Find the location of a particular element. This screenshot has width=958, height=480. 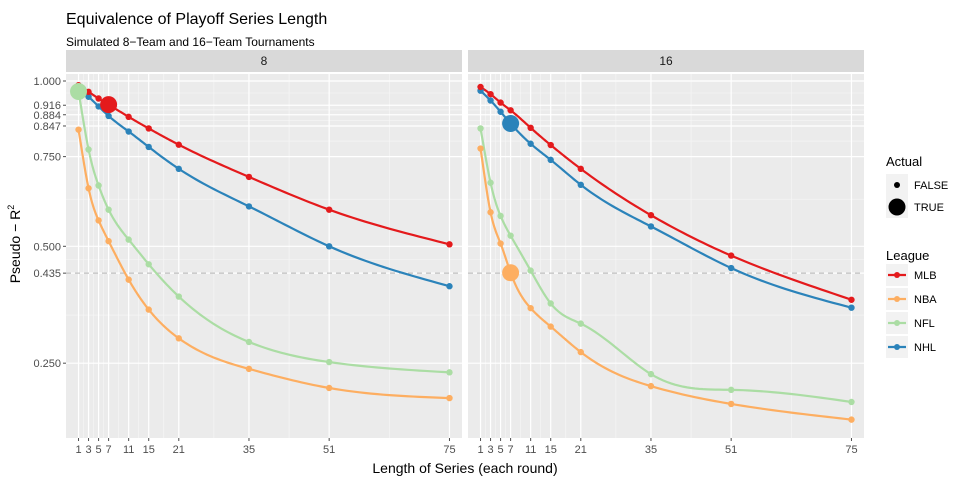

legend-league-label: NBA is located at coordinates (925, 300).